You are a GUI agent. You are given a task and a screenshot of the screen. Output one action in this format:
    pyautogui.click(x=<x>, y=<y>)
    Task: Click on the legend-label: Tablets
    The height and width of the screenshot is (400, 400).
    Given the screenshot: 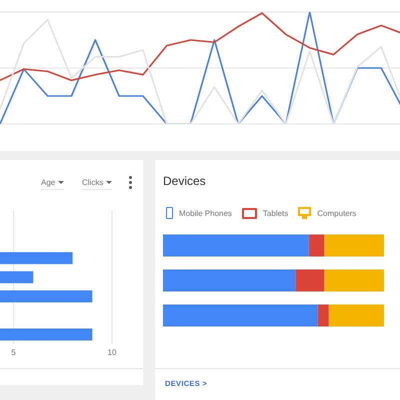 What is the action you would take?
    pyautogui.click(x=275, y=213)
    